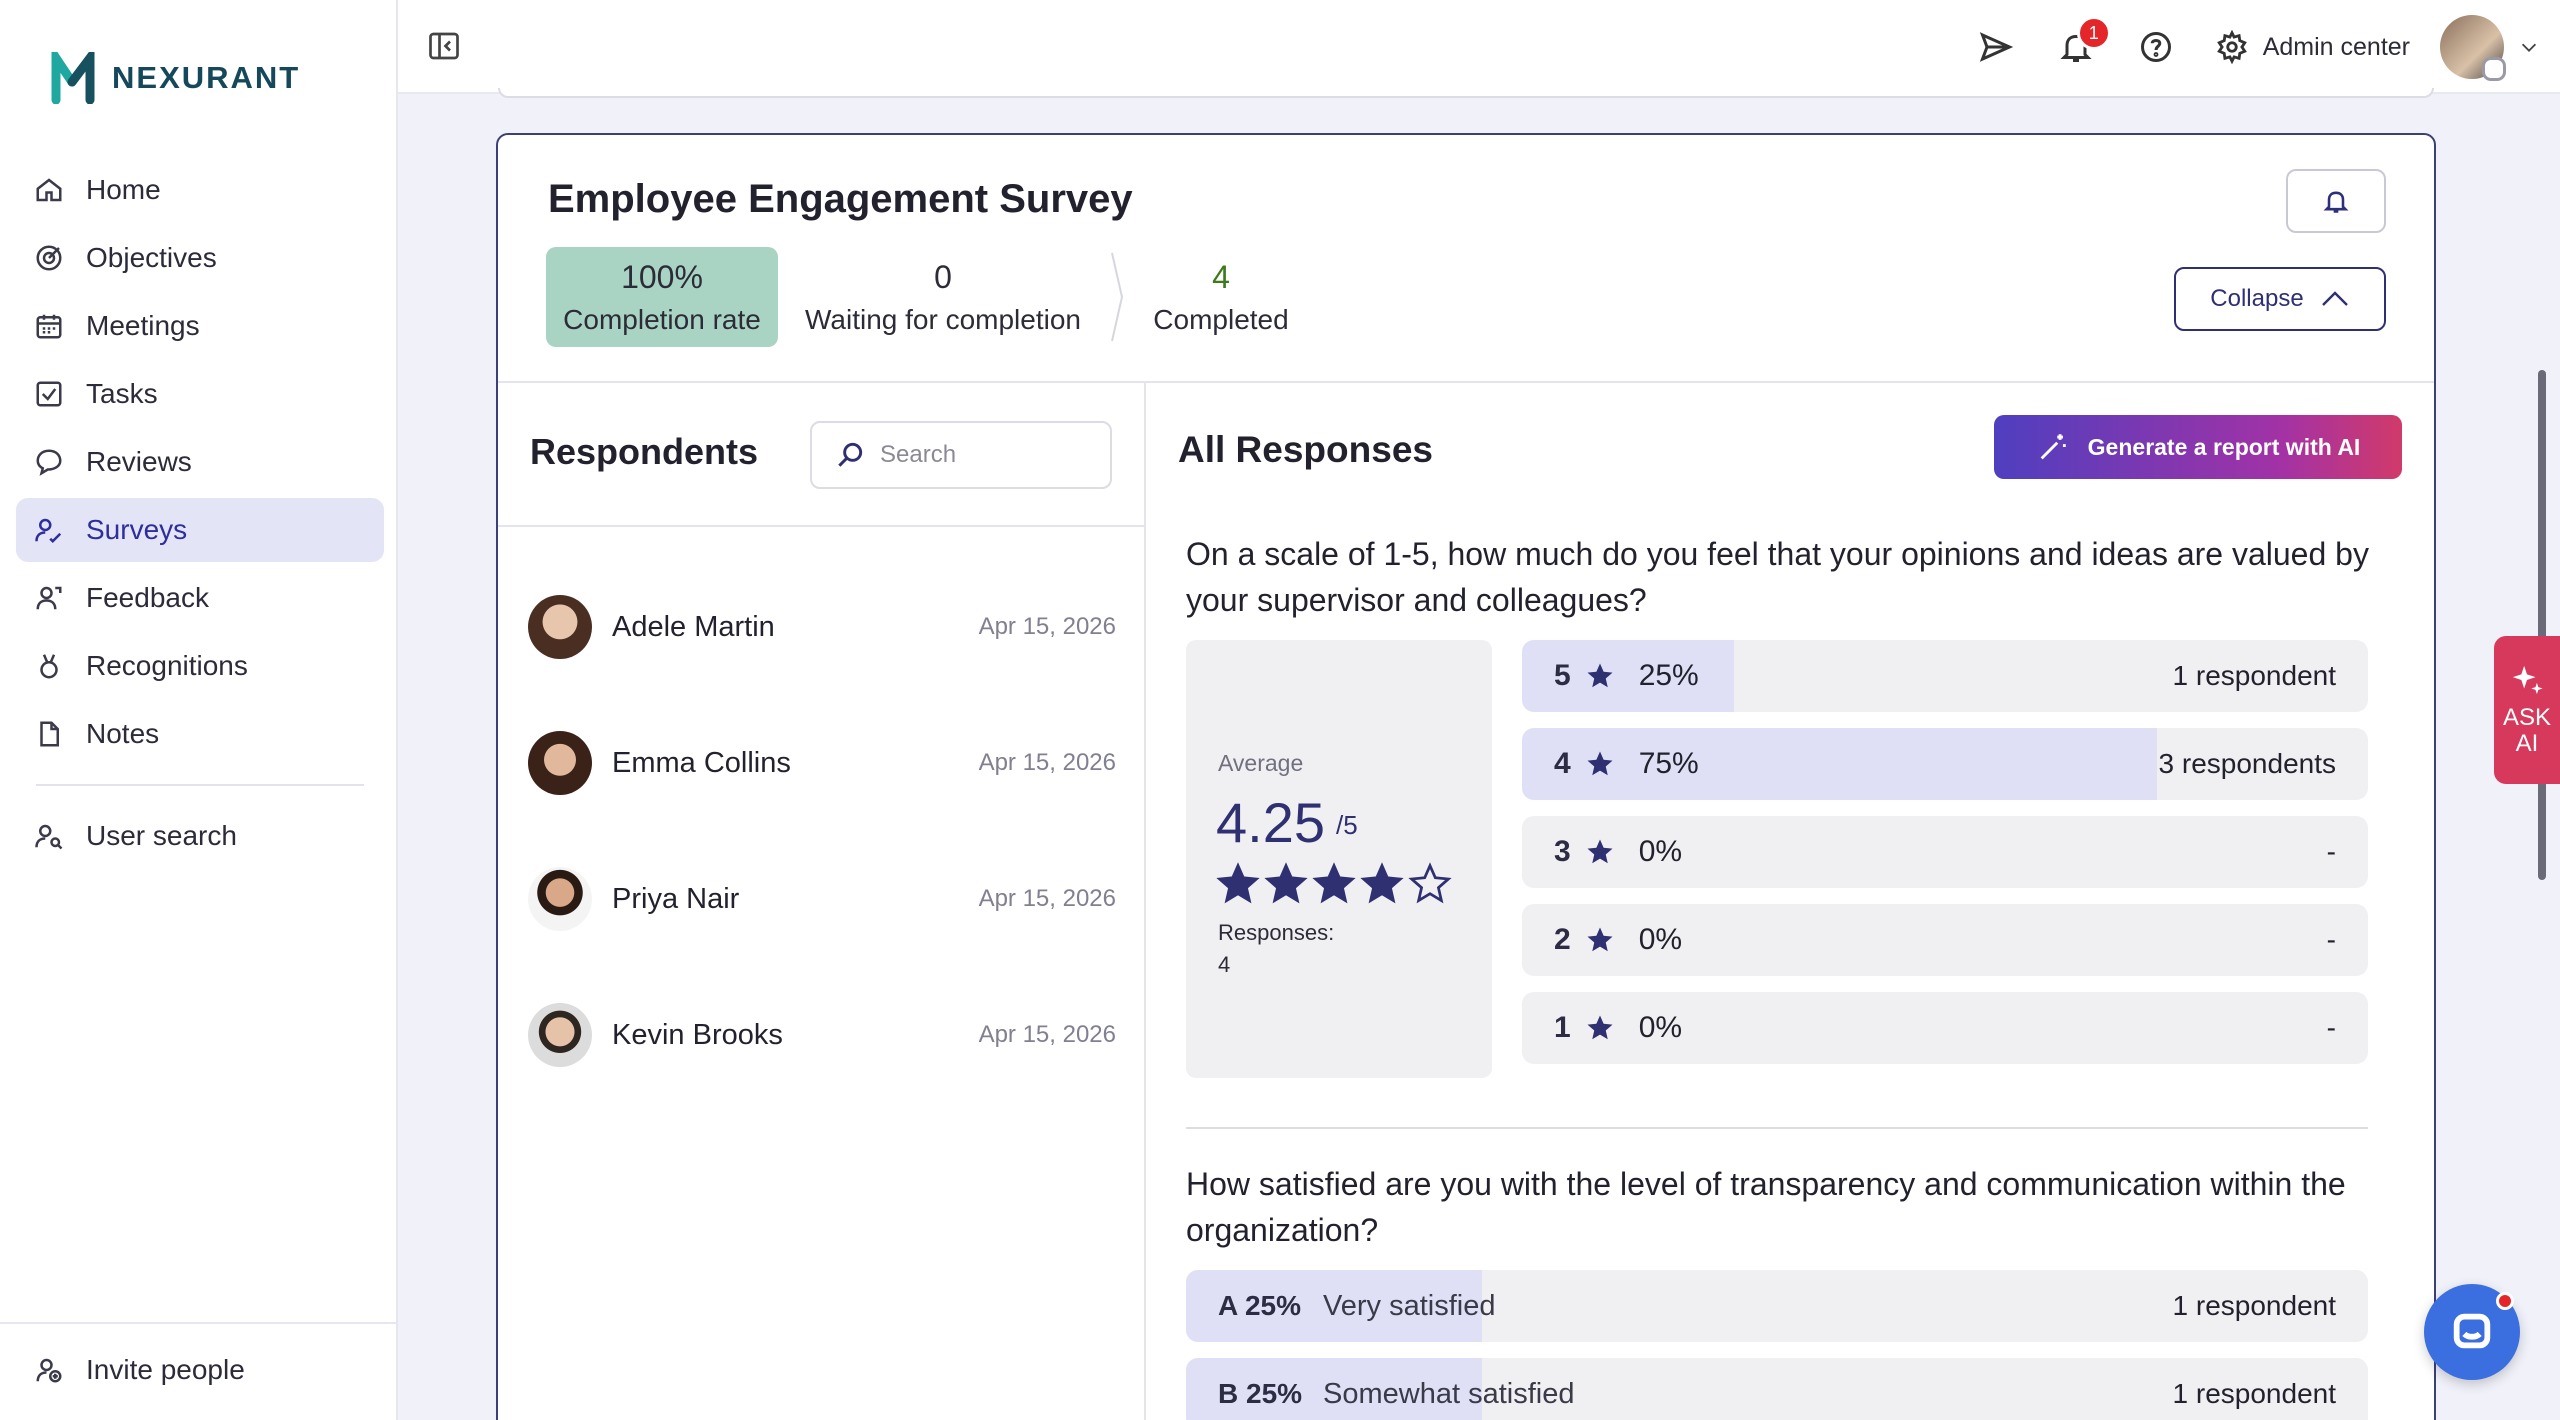 This screenshot has width=2560, height=1420. Describe the element at coordinates (1668, 675) in the screenshot. I see `rating-percent: 25%` at that location.